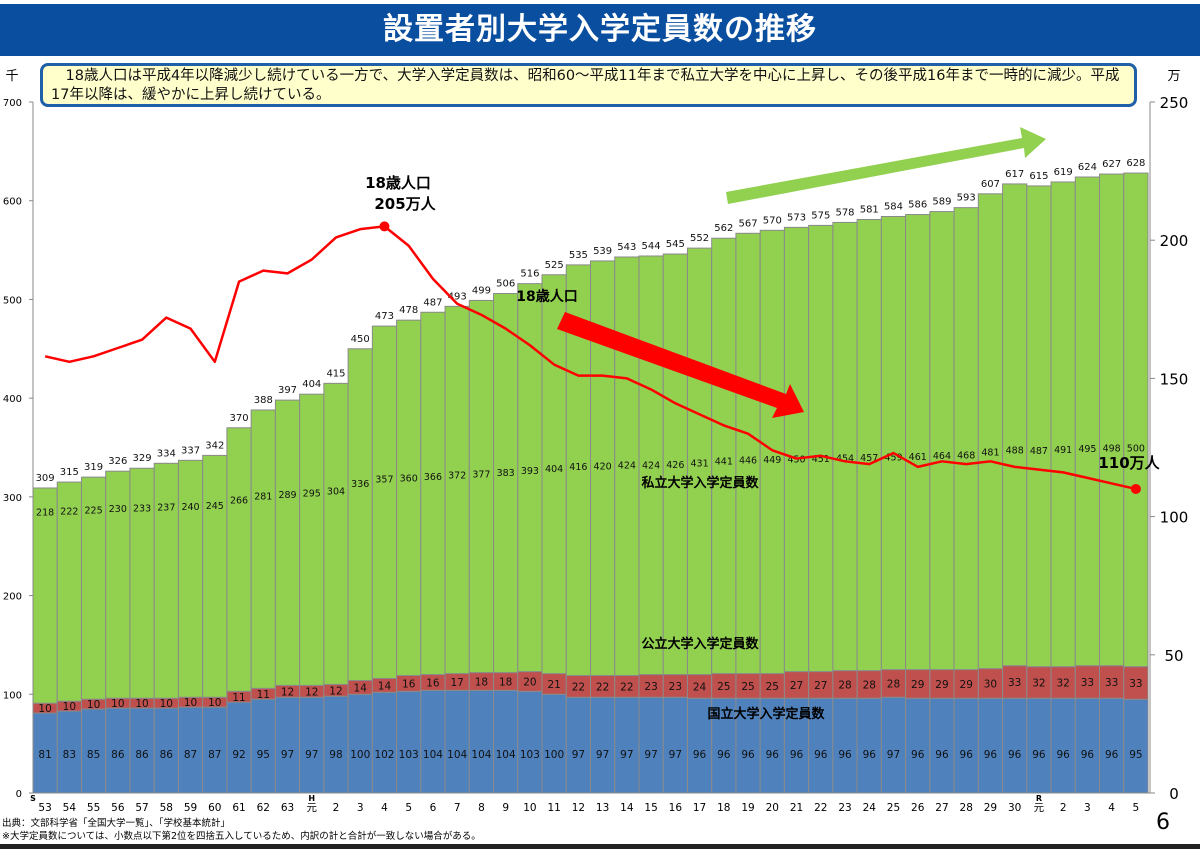 This screenshot has height=849, width=1200. Describe the element at coordinates (238, 698) in the screenshot. I see `public-value-label: 11` at that location.